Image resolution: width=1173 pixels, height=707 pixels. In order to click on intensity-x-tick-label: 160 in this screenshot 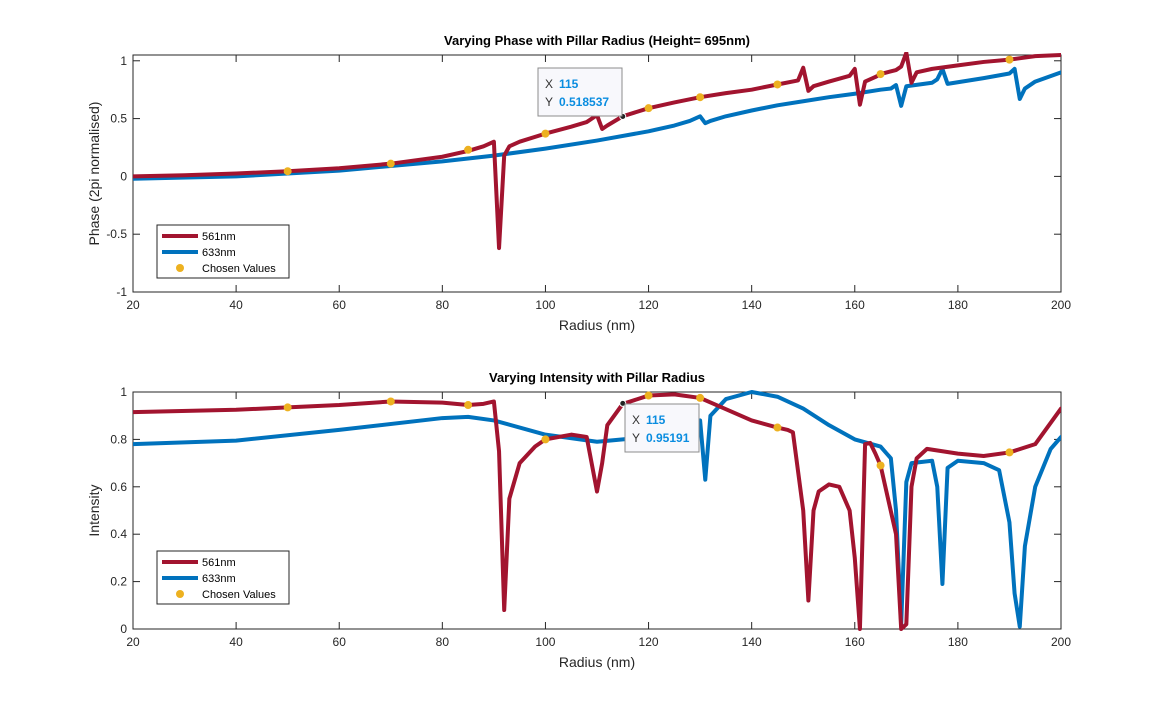, I will do `click(855, 642)`.